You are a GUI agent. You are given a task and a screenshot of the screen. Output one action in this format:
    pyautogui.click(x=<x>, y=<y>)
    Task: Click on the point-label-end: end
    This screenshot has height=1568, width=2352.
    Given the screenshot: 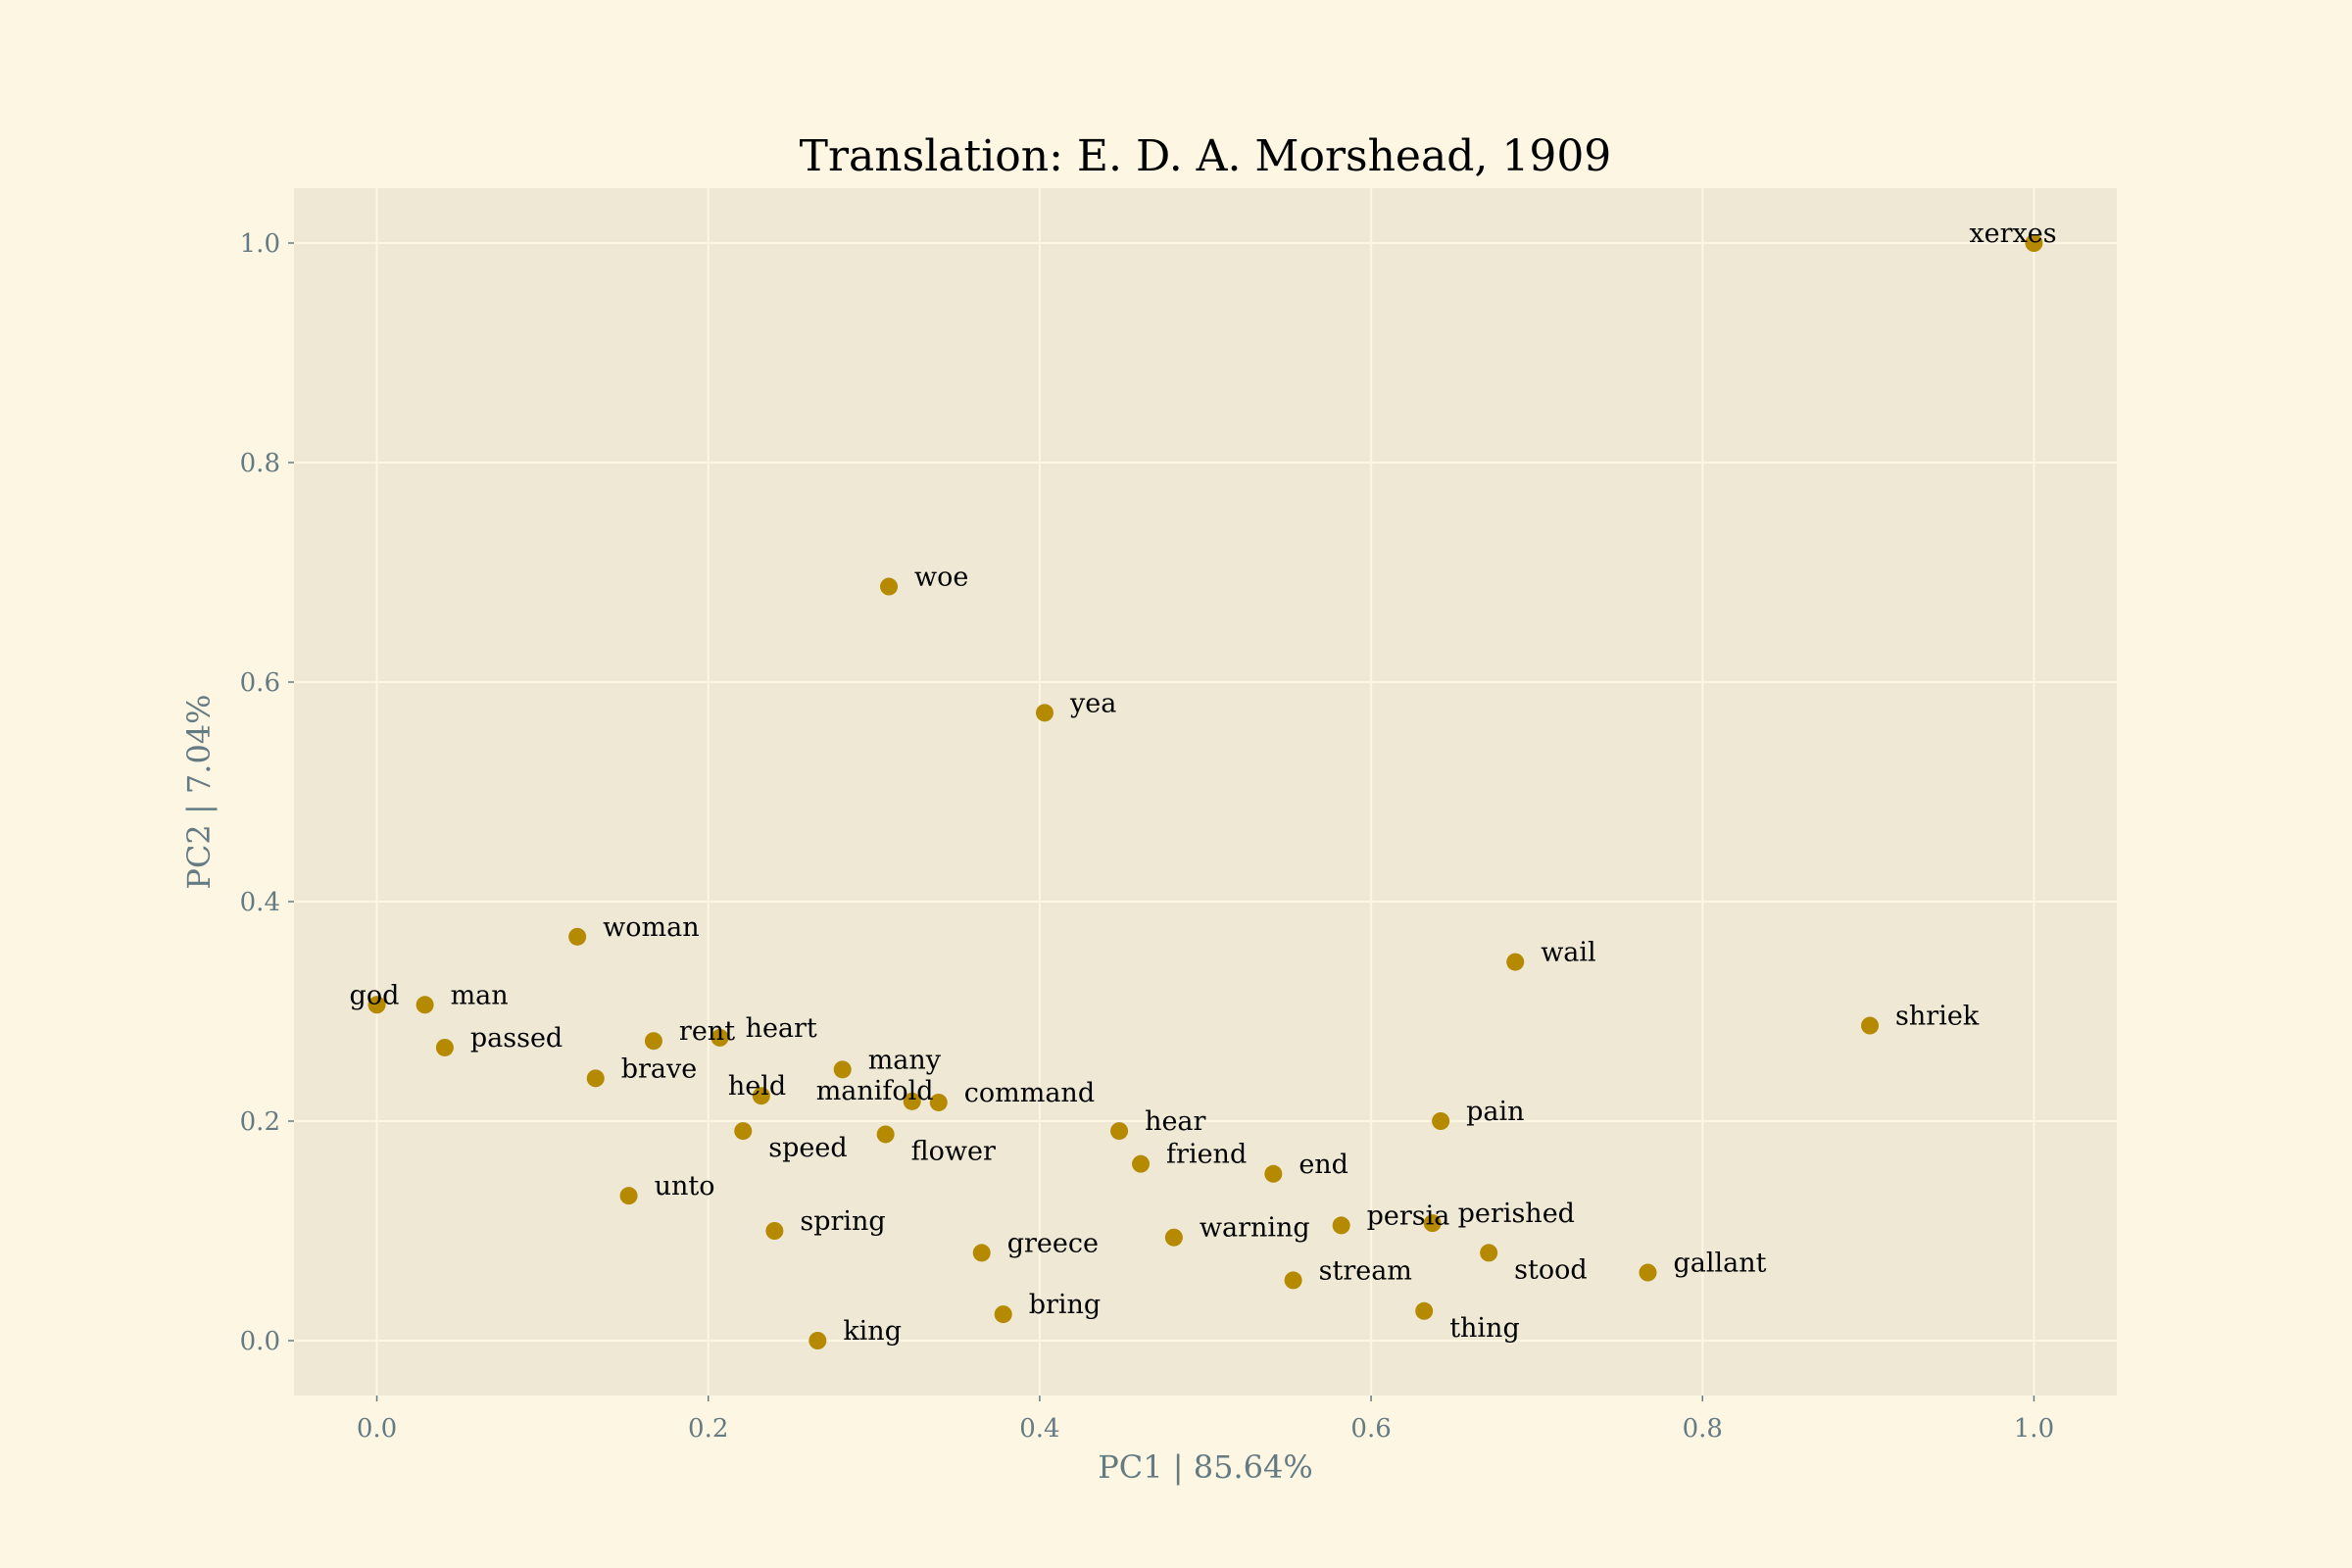 What is the action you would take?
    pyautogui.click(x=1323, y=1165)
    